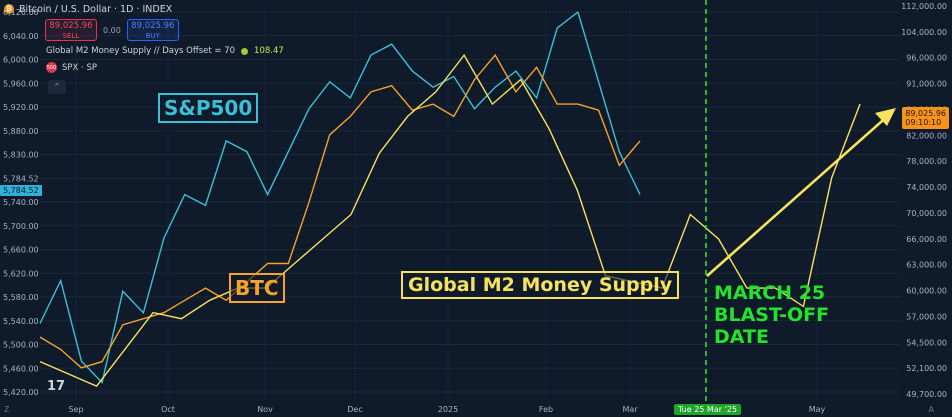  I want to click on current-price: 89,025.96, so click(925, 113).